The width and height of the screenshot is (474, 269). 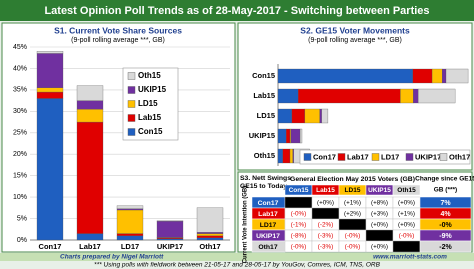 I want to click on column-header-cell, so click(x=406, y=190).